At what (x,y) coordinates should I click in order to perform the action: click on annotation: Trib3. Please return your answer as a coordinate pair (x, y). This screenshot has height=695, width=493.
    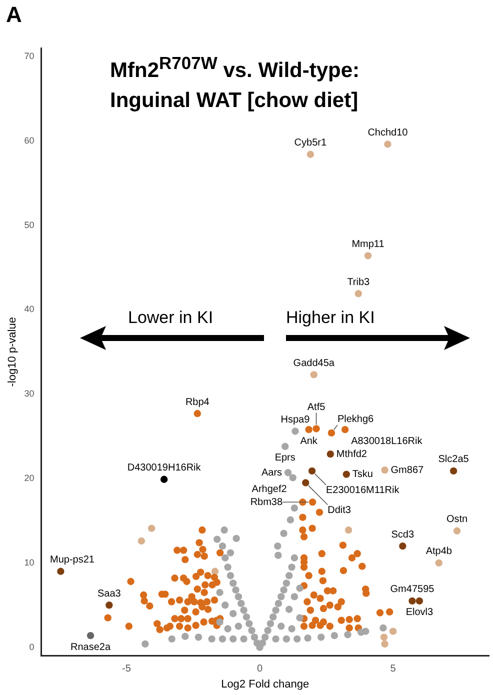
    Looking at the image, I should click on (358, 282).